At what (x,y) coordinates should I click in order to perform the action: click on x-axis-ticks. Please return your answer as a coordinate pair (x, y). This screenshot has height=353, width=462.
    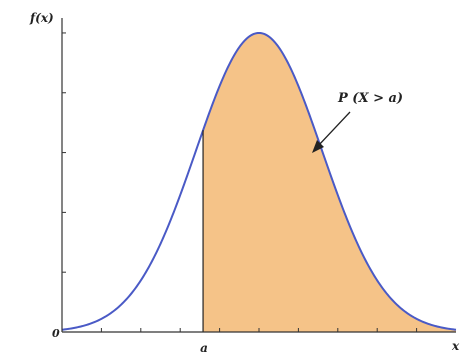
    Looking at the image, I should click on (259, 330).